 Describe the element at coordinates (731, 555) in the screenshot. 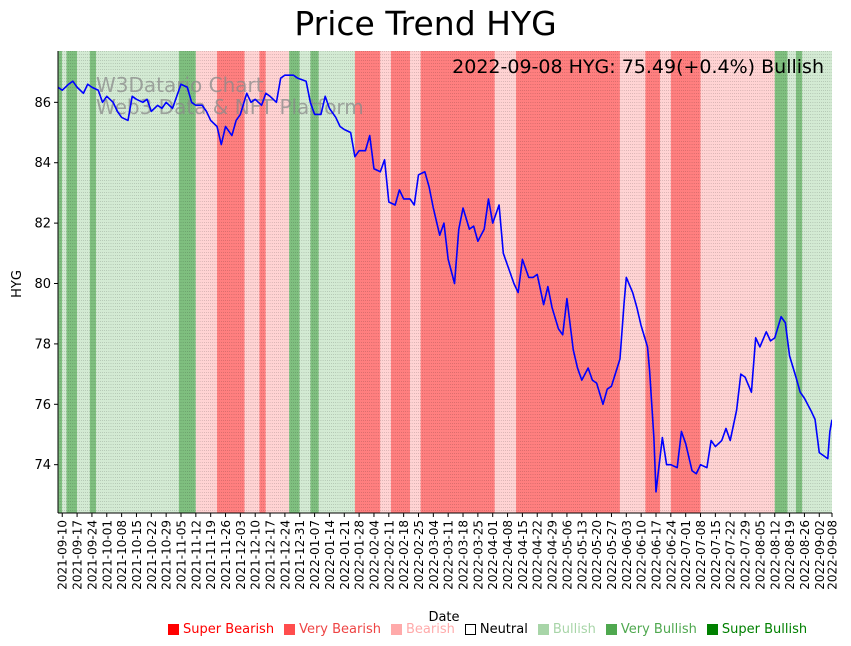

I see `x-tick-label: 2022-07-22` at that location.